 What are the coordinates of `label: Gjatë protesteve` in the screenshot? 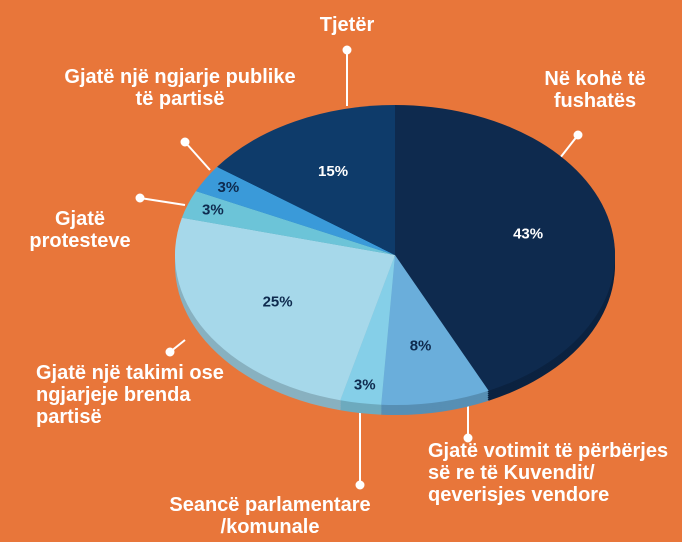 It's located at (80, 230).